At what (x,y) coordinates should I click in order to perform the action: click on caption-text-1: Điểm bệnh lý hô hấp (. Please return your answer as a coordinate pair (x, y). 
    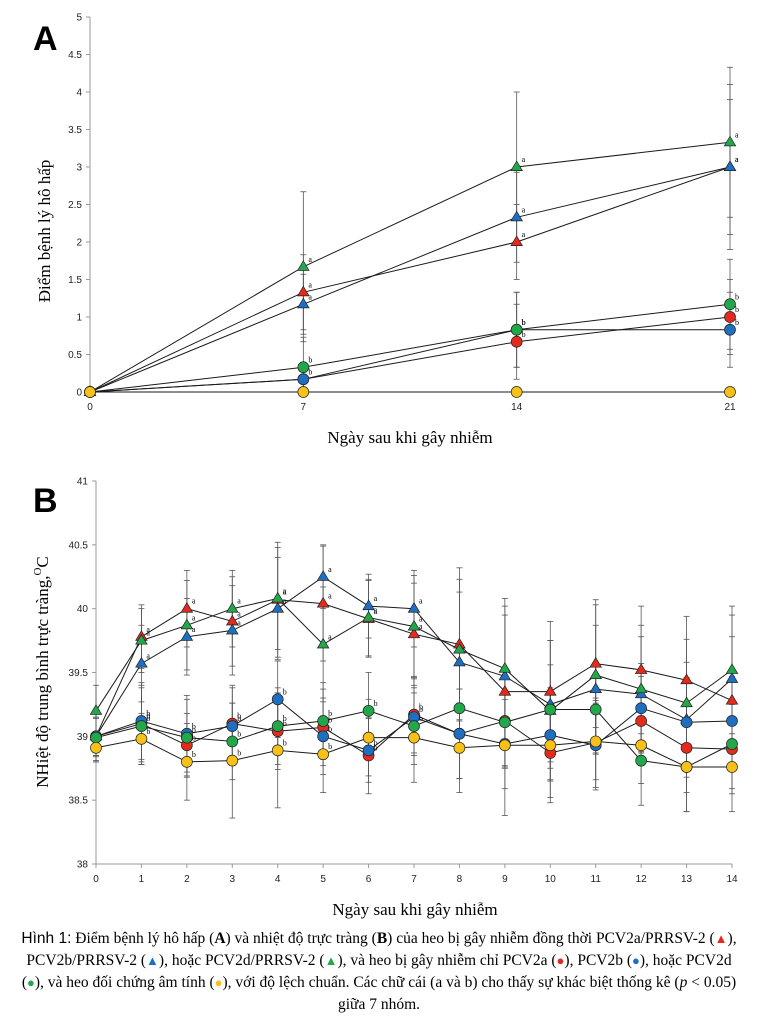
    Looking at the image, I should click on (143, 938).